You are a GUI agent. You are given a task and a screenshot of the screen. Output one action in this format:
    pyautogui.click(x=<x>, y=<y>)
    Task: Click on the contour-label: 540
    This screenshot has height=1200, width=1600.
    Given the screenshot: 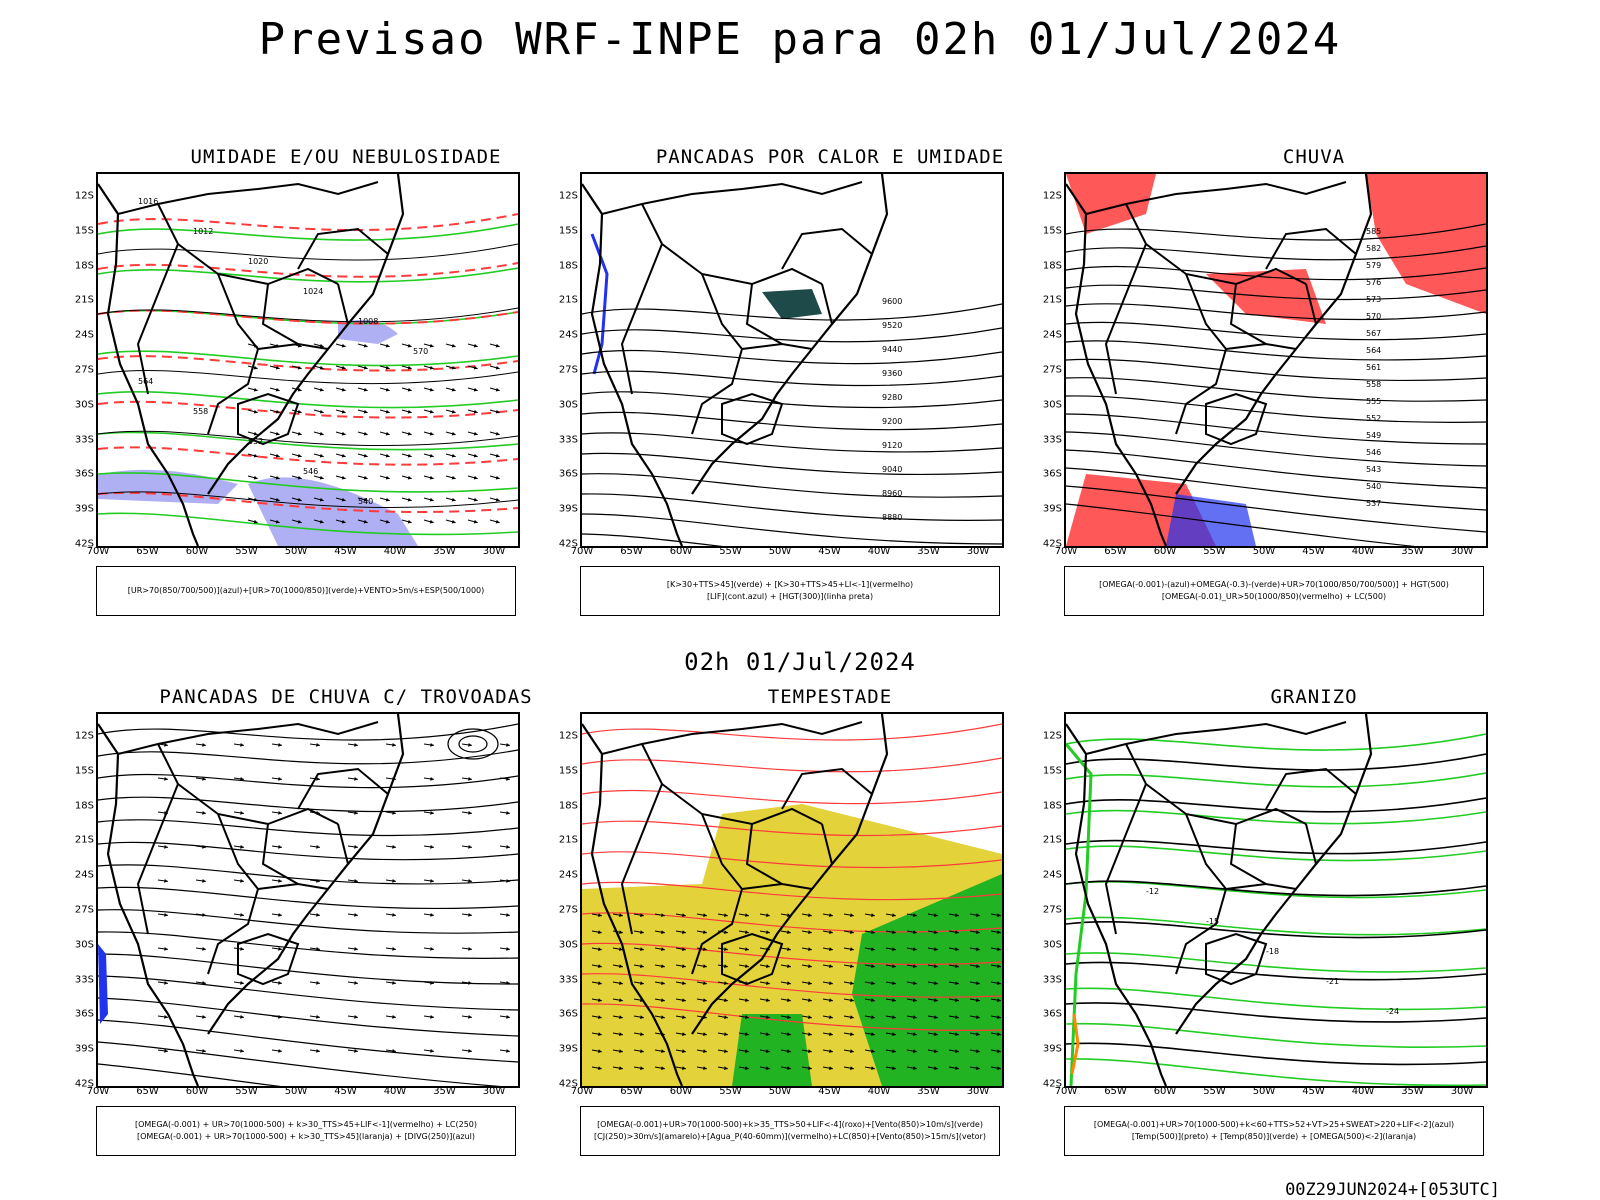 What is the action you would take?
    pyautogui.click(x=1373, y=486)
    